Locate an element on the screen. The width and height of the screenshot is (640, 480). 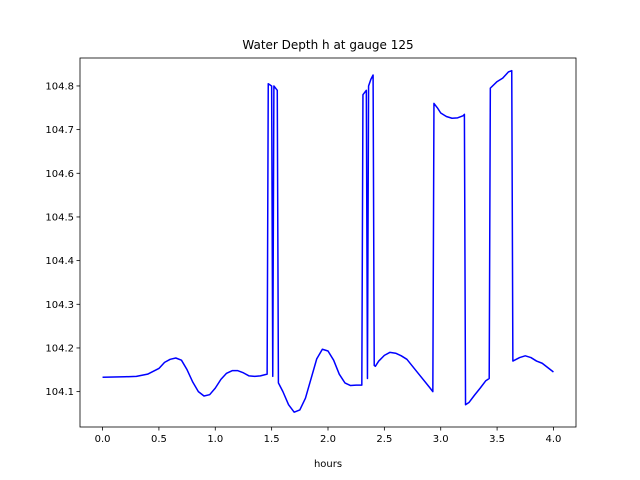
x-tick-label: 2.5 is located at coordinates (384, 439).